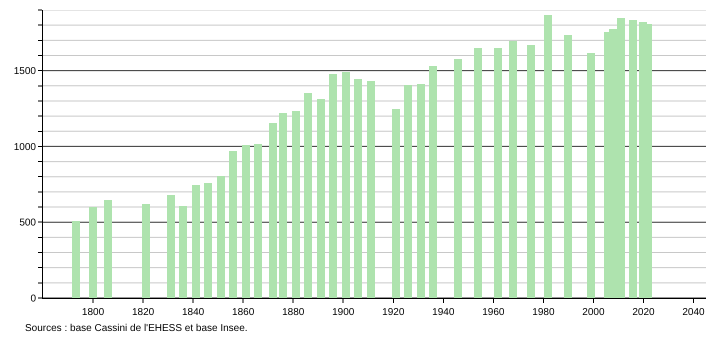 The height and width of the screenshot is (340, 710). I want to click on x-tick-label: 2000, so click(593, 312).